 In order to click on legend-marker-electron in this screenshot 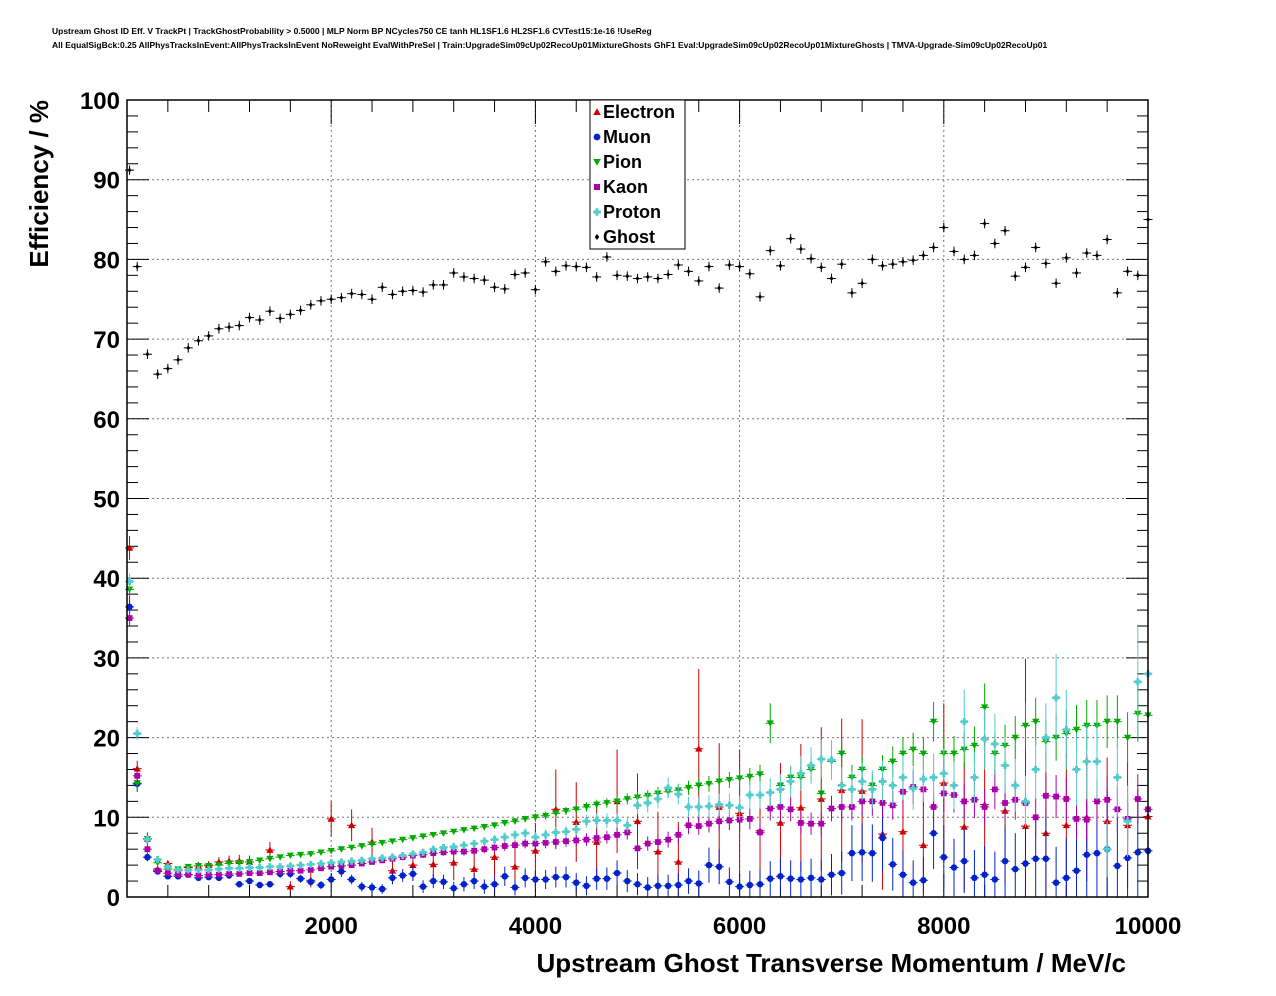, I will do `click(597, 112)`.